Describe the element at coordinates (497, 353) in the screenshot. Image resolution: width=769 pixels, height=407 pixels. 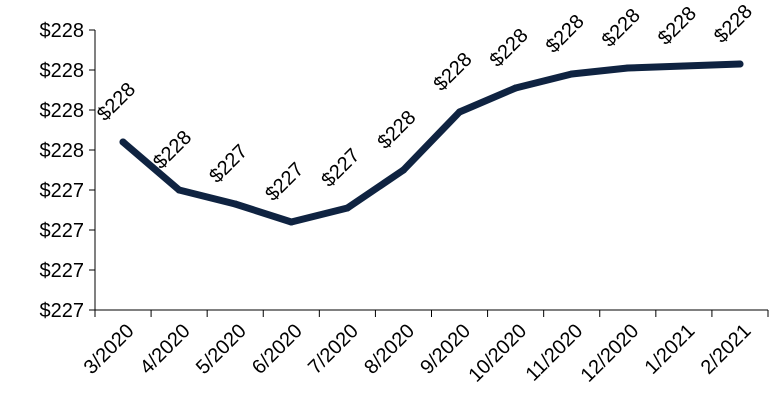
I see `x-tick-label: 10/2020` at that location.